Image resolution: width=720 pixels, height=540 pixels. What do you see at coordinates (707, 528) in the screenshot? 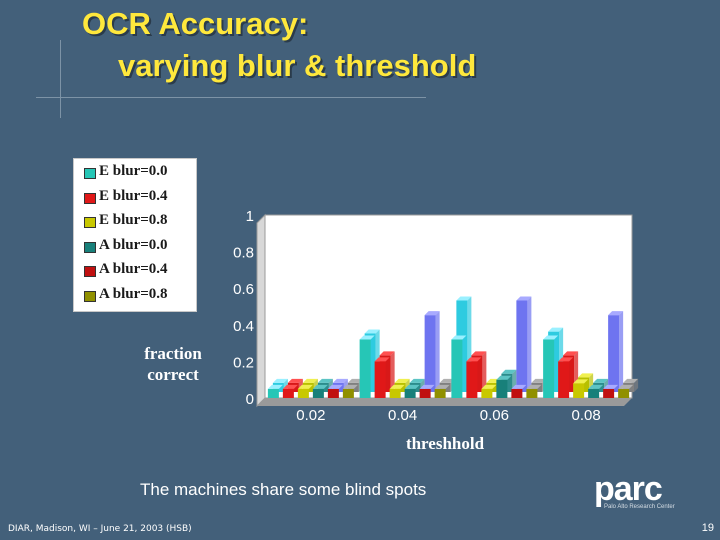
I see `page-number: 19` at bounding box center [707, 528].